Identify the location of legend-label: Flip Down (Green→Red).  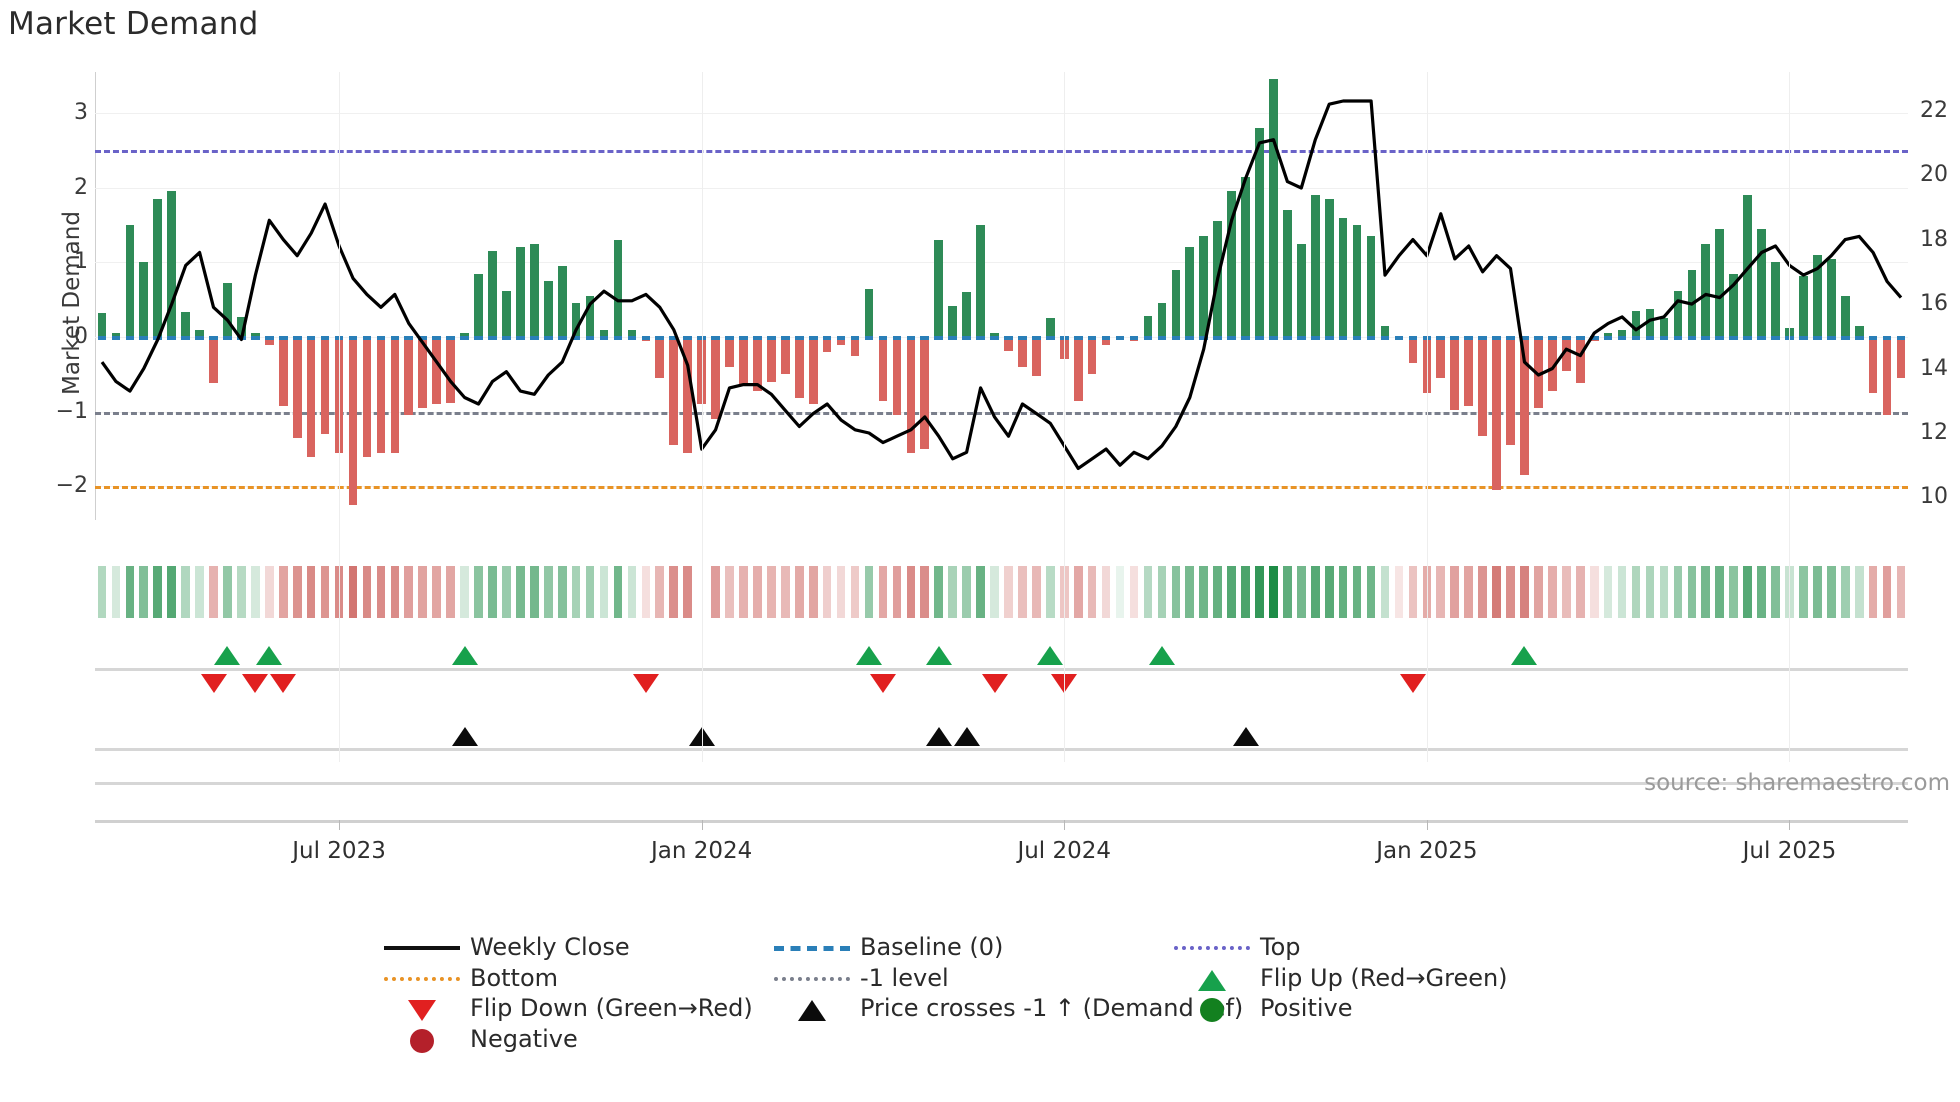
(611, 1008).